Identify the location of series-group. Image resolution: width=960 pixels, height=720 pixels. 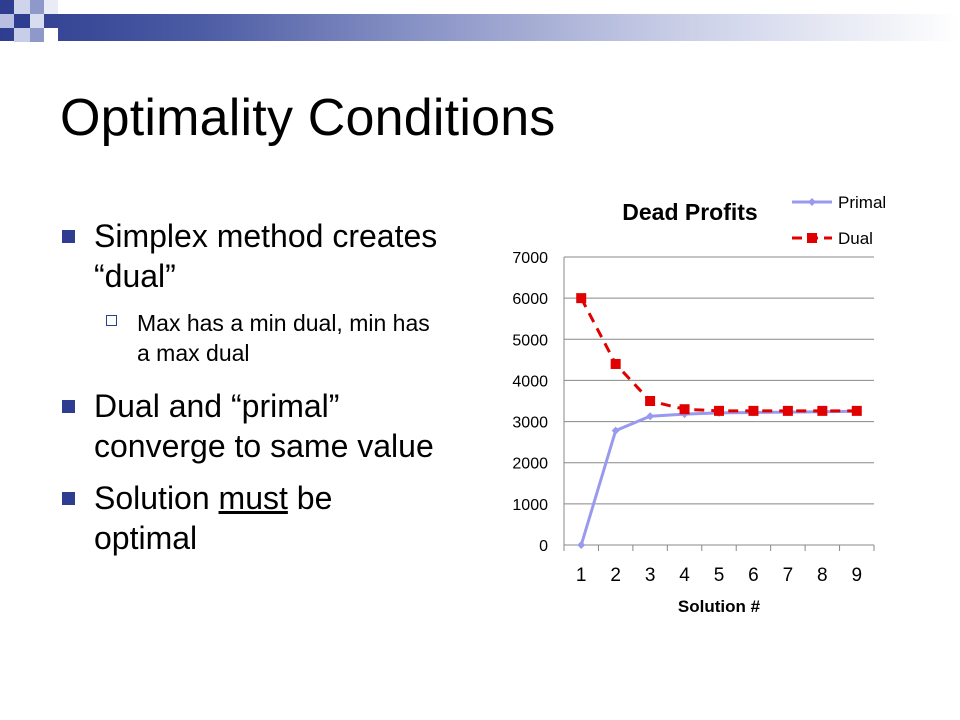
(719, 421).